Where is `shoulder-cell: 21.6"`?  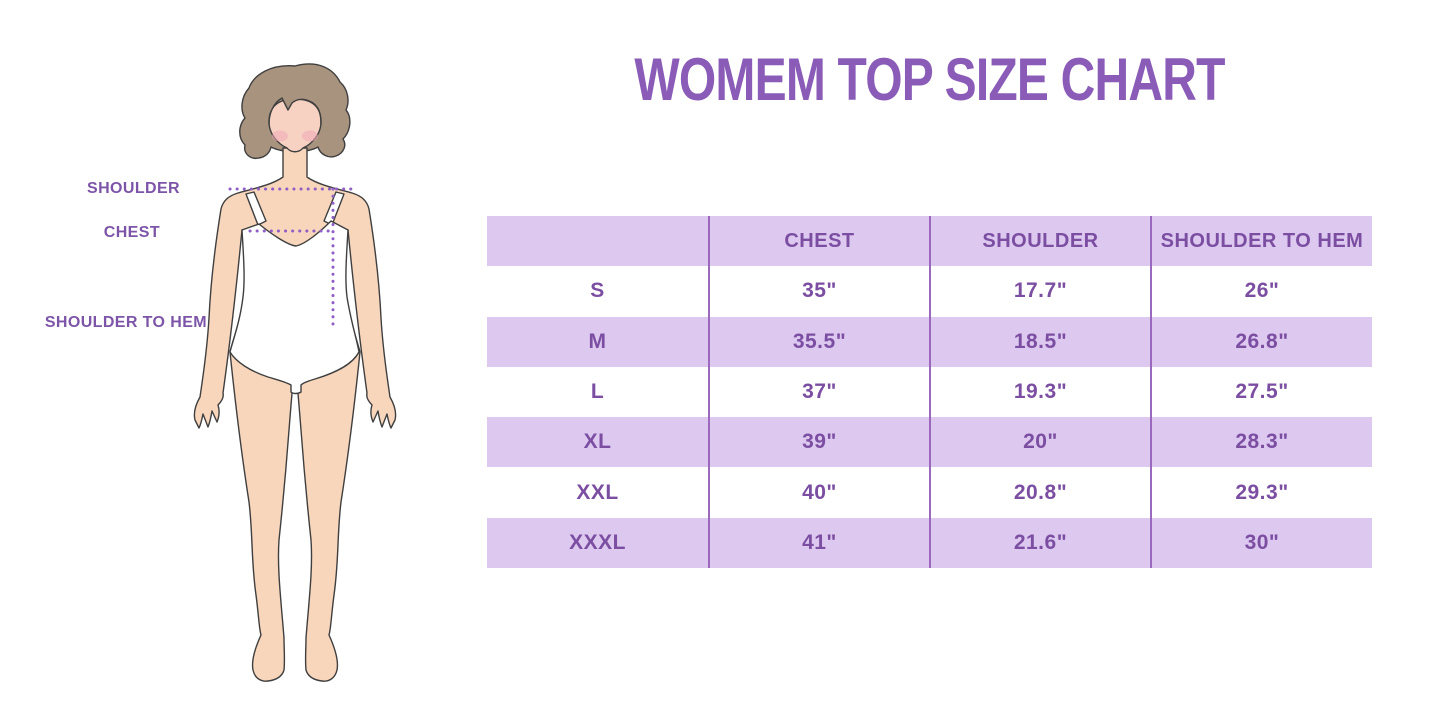 shoulder-cell: 21.6" is located at coordinates (1040, 543).